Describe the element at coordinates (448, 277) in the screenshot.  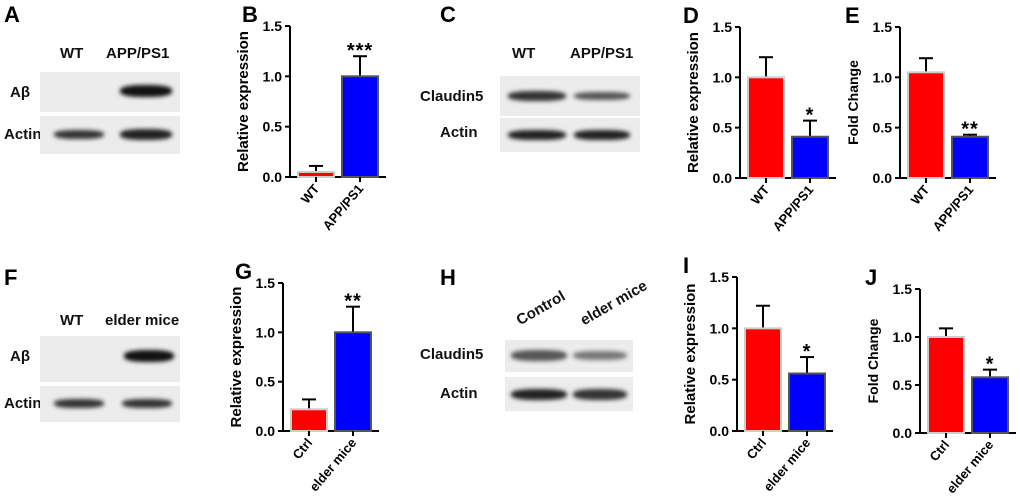
I see `panel-label-h: H` at that location.